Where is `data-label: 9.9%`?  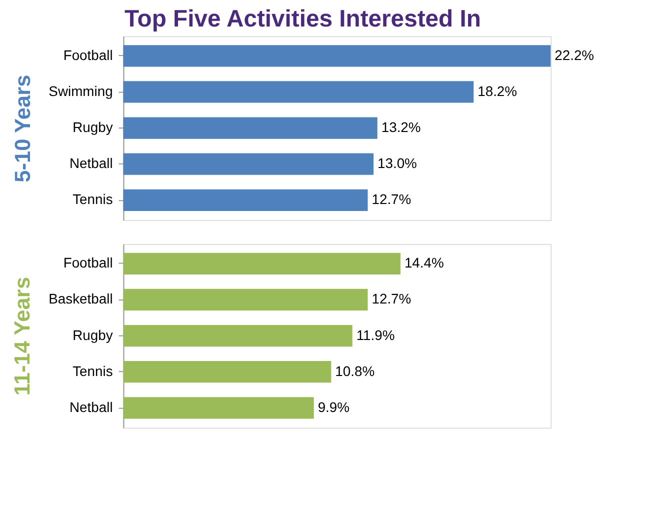 data-label: 9.9% is located at coordinates (334, 406).